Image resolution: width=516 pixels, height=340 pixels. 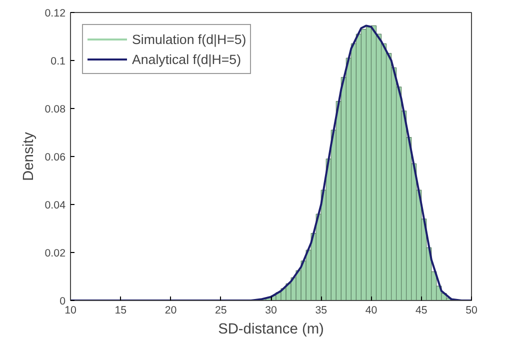 What do you see at coordinates (55, 158) in the screenshot?
I see `y-tick-label: 0.06` at bounding box center [55, 158].